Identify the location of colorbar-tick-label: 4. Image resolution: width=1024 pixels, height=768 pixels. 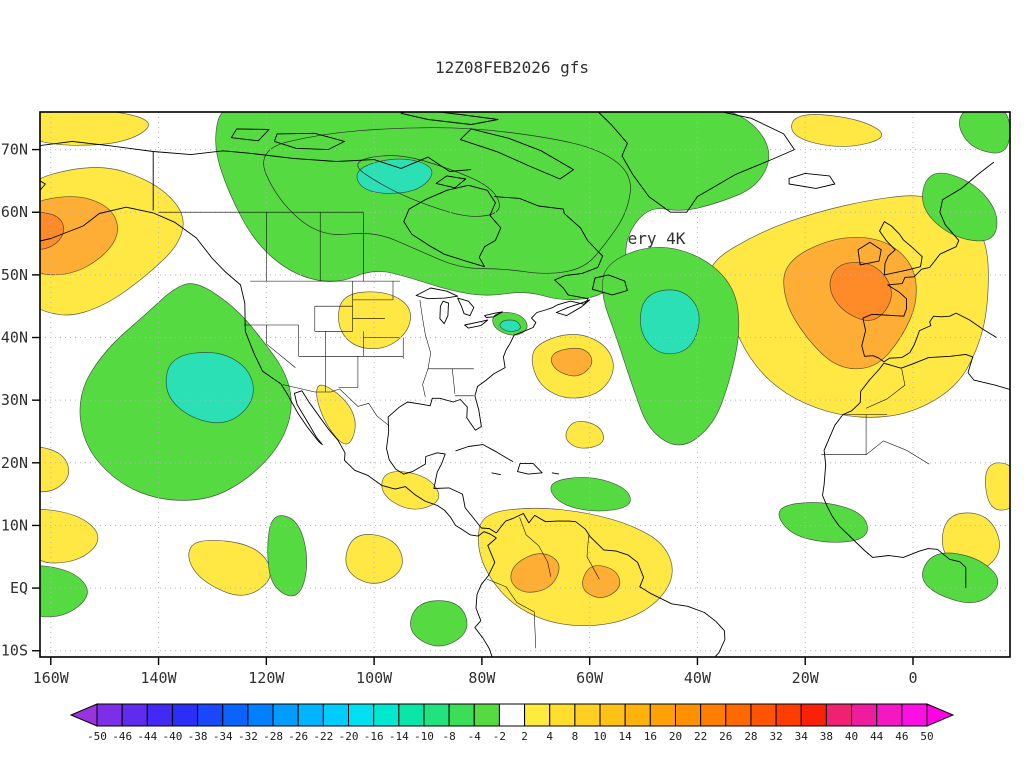
(549, 736).